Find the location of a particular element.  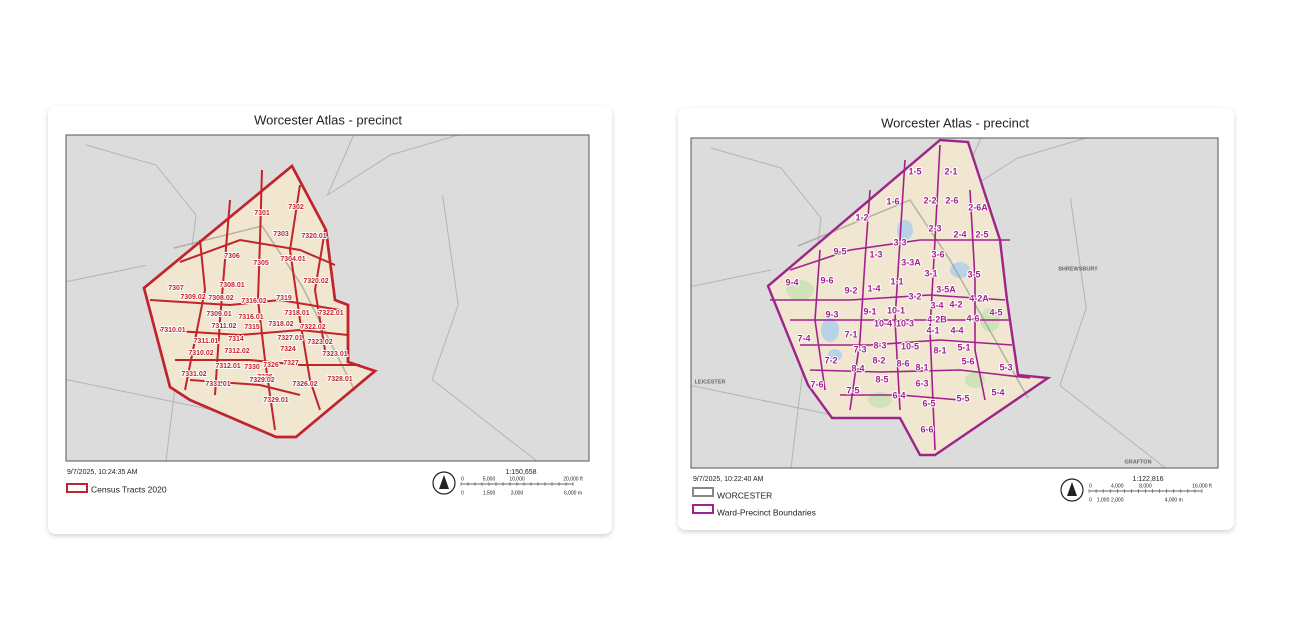

area-label: 9-5 is located at coordinates (839, 251).